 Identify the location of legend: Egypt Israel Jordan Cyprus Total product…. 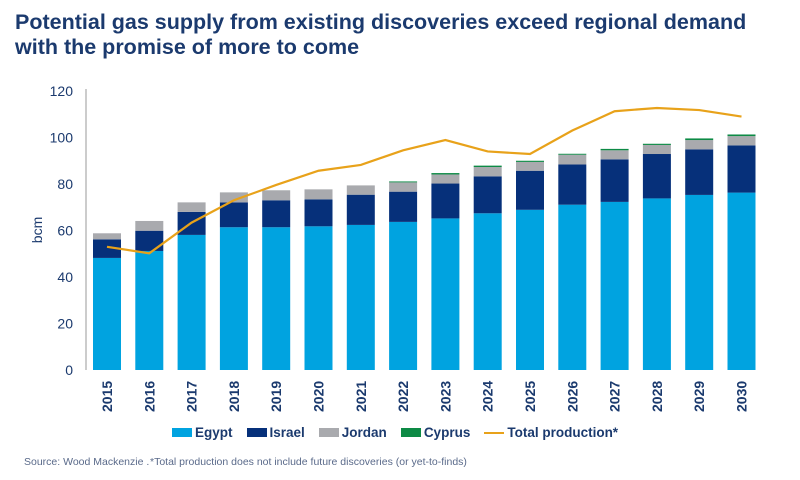
(395, 432).